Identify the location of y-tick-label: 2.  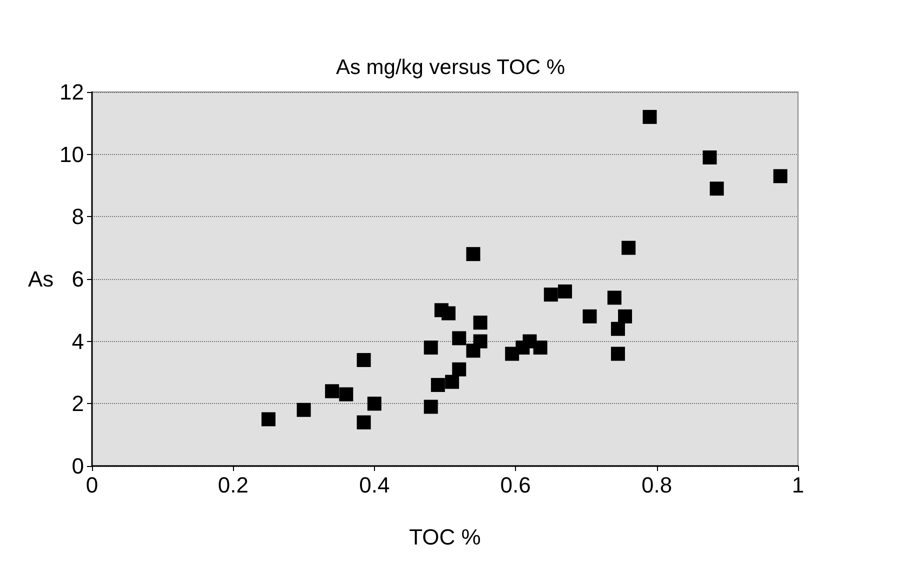
(78, 403).